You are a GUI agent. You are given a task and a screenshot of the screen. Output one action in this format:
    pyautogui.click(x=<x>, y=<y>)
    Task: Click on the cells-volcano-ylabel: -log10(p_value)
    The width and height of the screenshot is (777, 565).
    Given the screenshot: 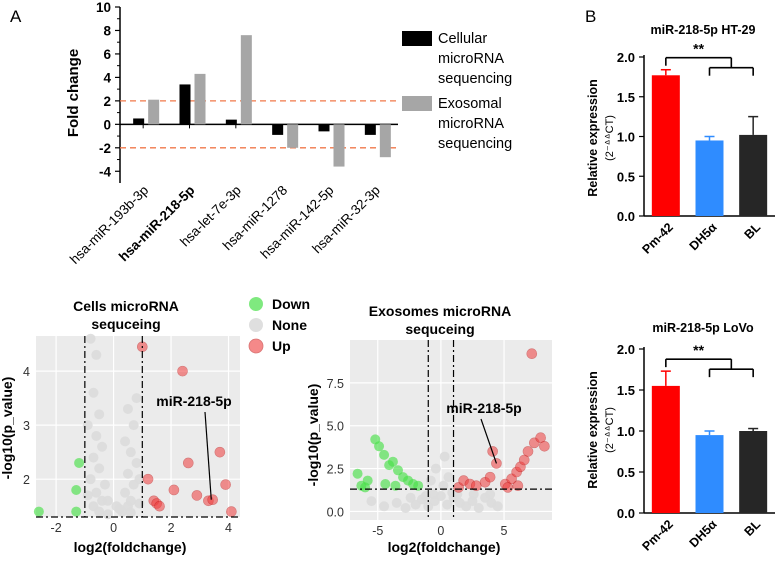 What is the action you would take?
    pyautogui.click(x=7, y=428)
    